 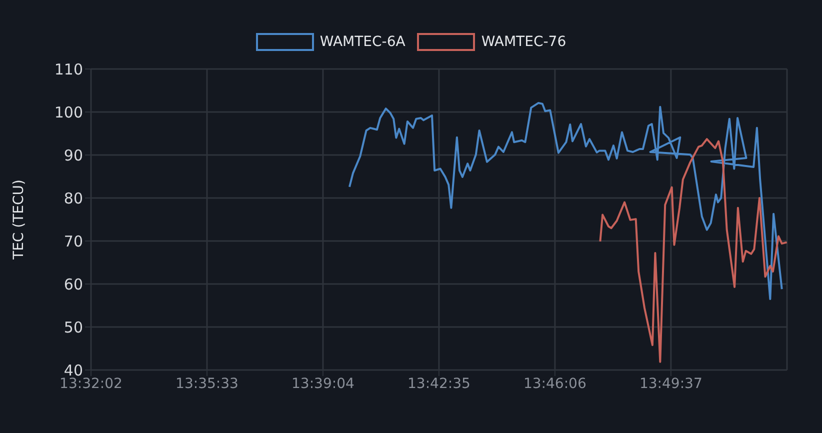 I want to click on y-tick-label: 110, so click(x=68, y=69).